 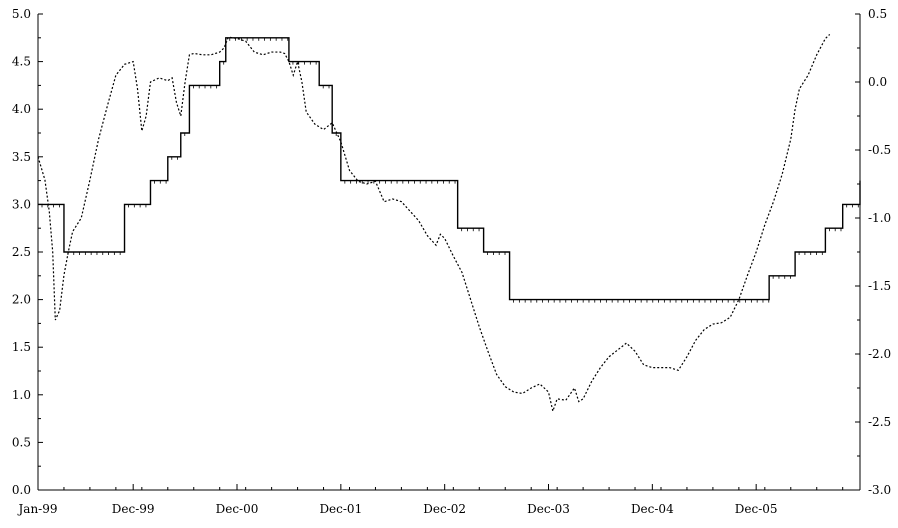 What do you see at coordinates (879, 218) in the screenshot?
I see `right-tick-label: -1.0` at bounding box center [879, 218].